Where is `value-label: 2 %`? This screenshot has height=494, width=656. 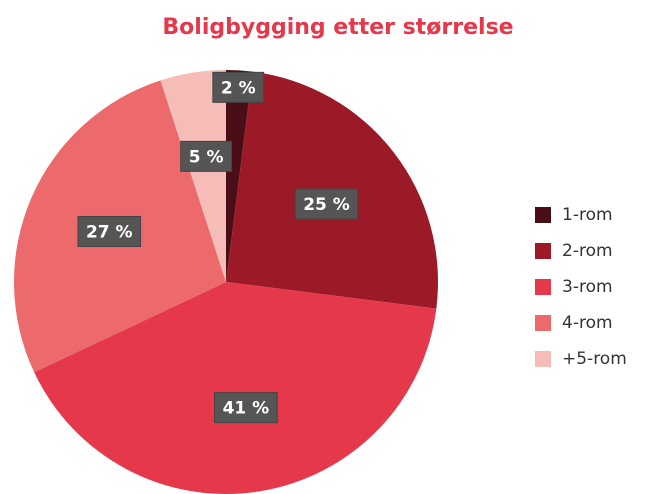 value-label: 2 % is located at coordinates (238, 88).